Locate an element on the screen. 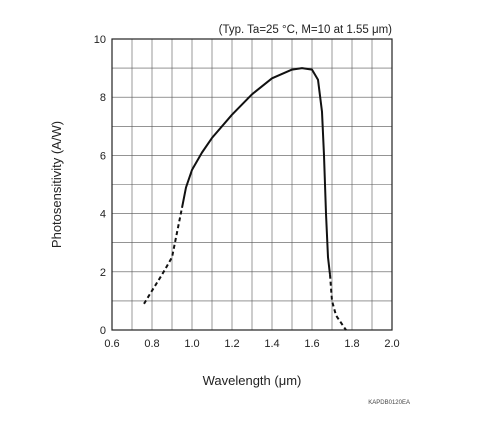 The image size is (499, 435). x-tick-label: 0.8 is located at coordinates (151, 344).